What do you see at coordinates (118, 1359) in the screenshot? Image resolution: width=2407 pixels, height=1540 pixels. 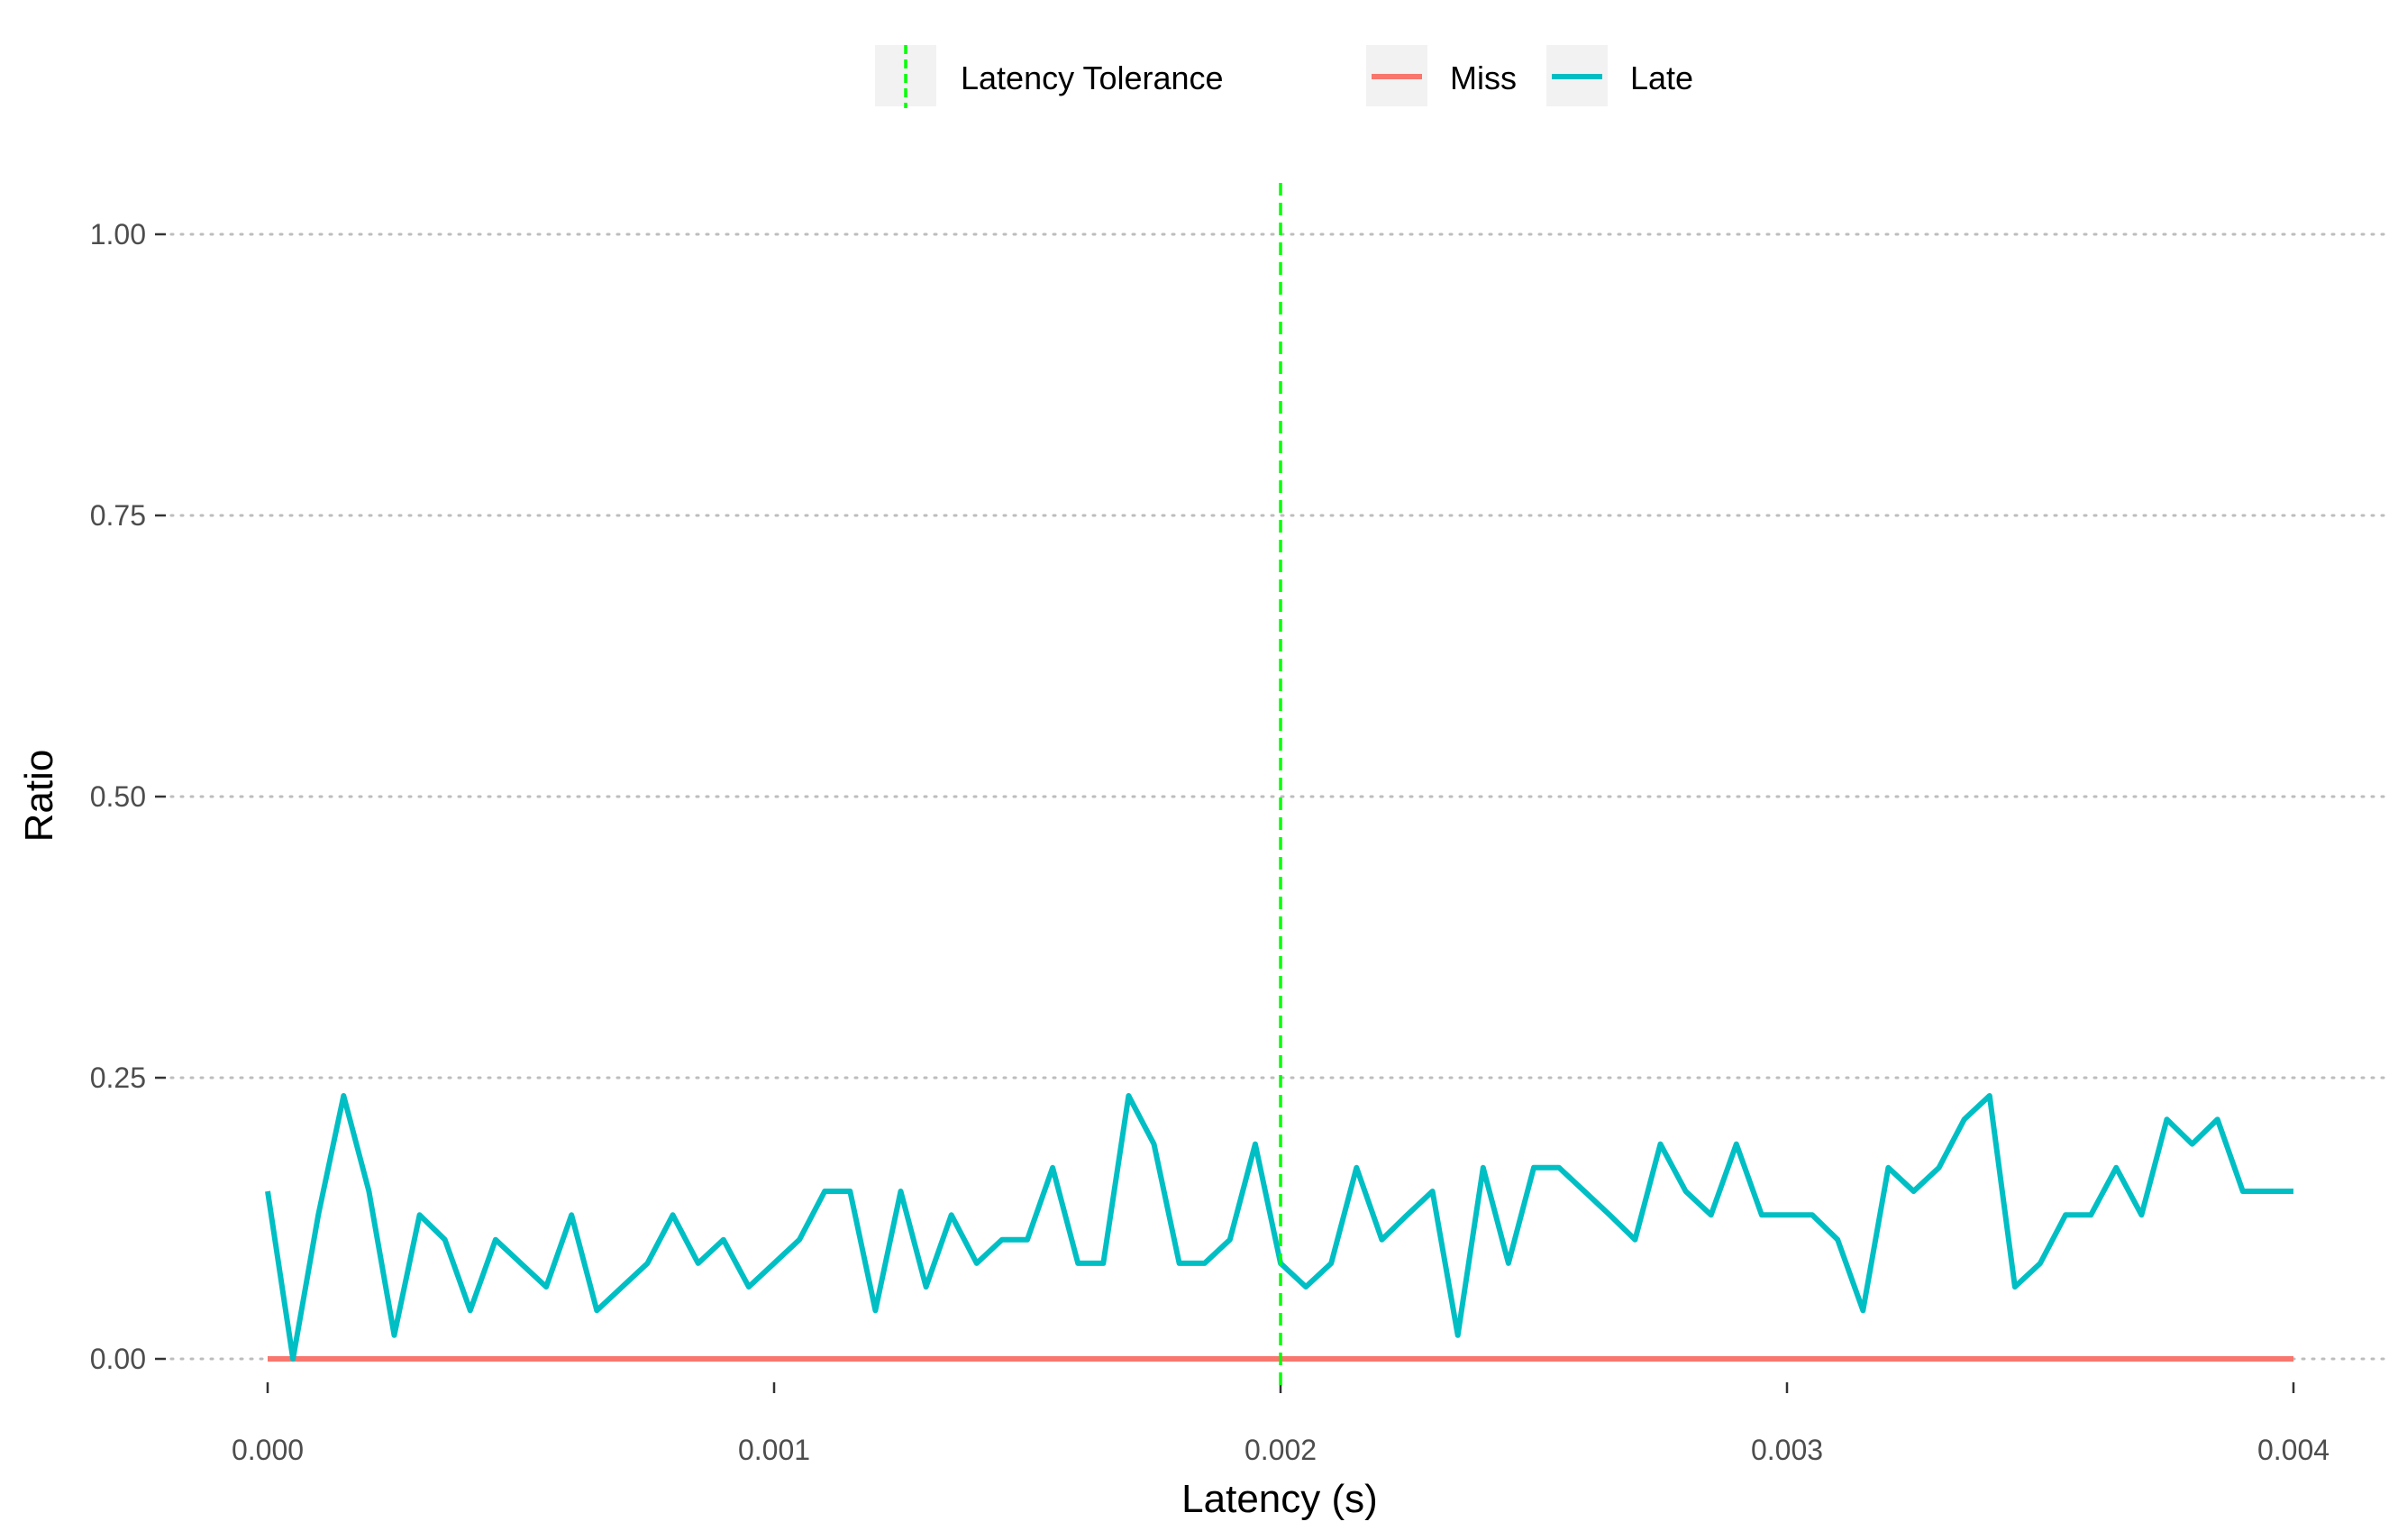 I see `y-tick-label: 0.00` at bounding box center [118, 1359].